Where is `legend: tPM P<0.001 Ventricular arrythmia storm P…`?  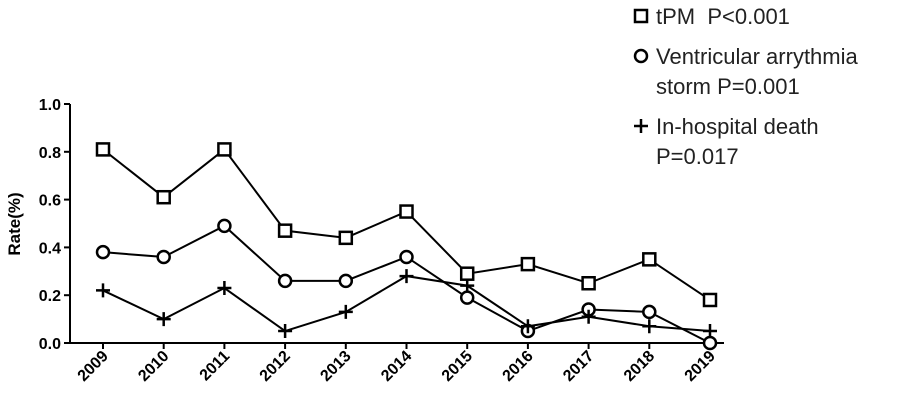
legend: tPM P<0.001 Ventricular arrythmia storm P… is located at coordinates (764, 92).